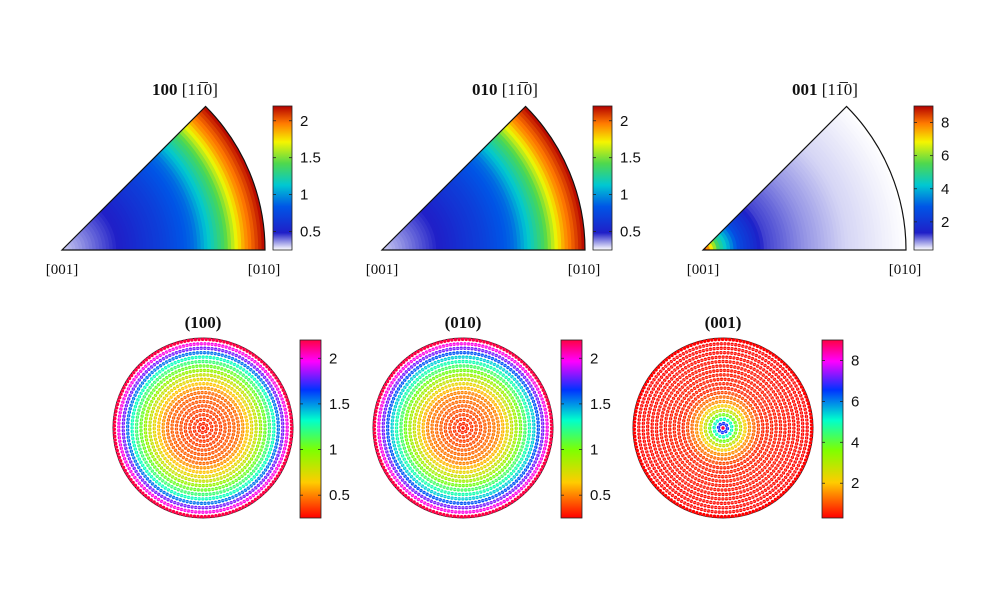  Describe the element at coordinates (703, 270) in the screenshot. I see `ipf-corner-001-label: [001]` at that location.